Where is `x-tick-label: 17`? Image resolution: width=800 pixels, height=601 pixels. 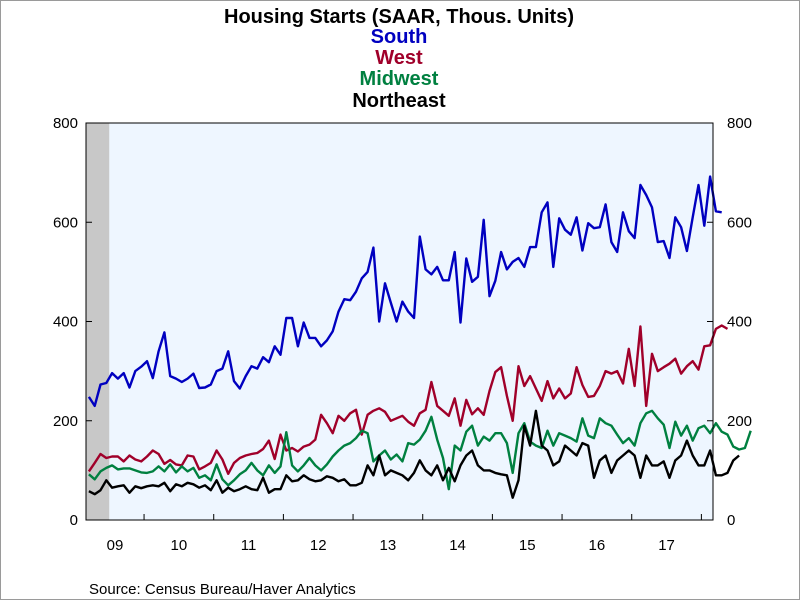 x-tick-label: 17 is located at coordinates (666, 545).